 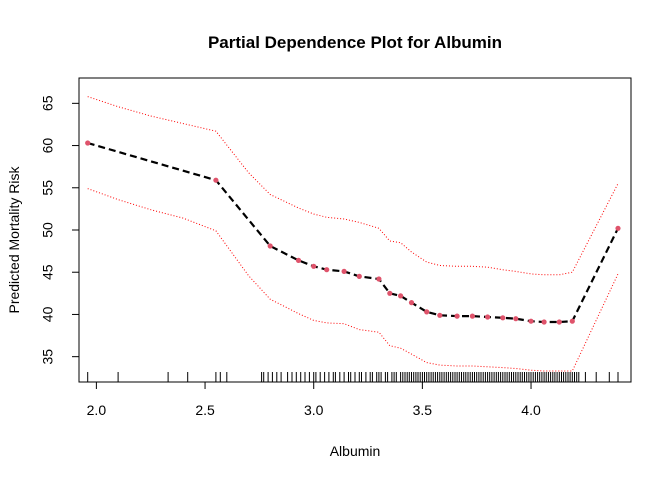 I want to click on x-axis-label: Albumin, so click(x=355, y=451).